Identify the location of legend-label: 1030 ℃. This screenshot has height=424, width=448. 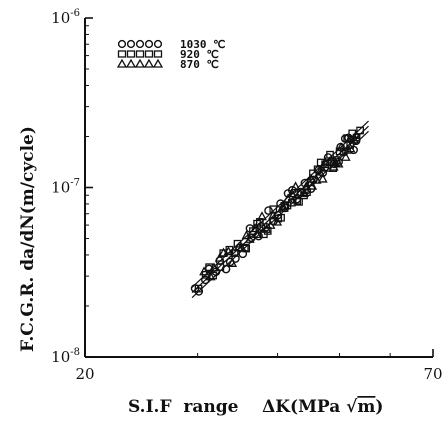
(202, 44).